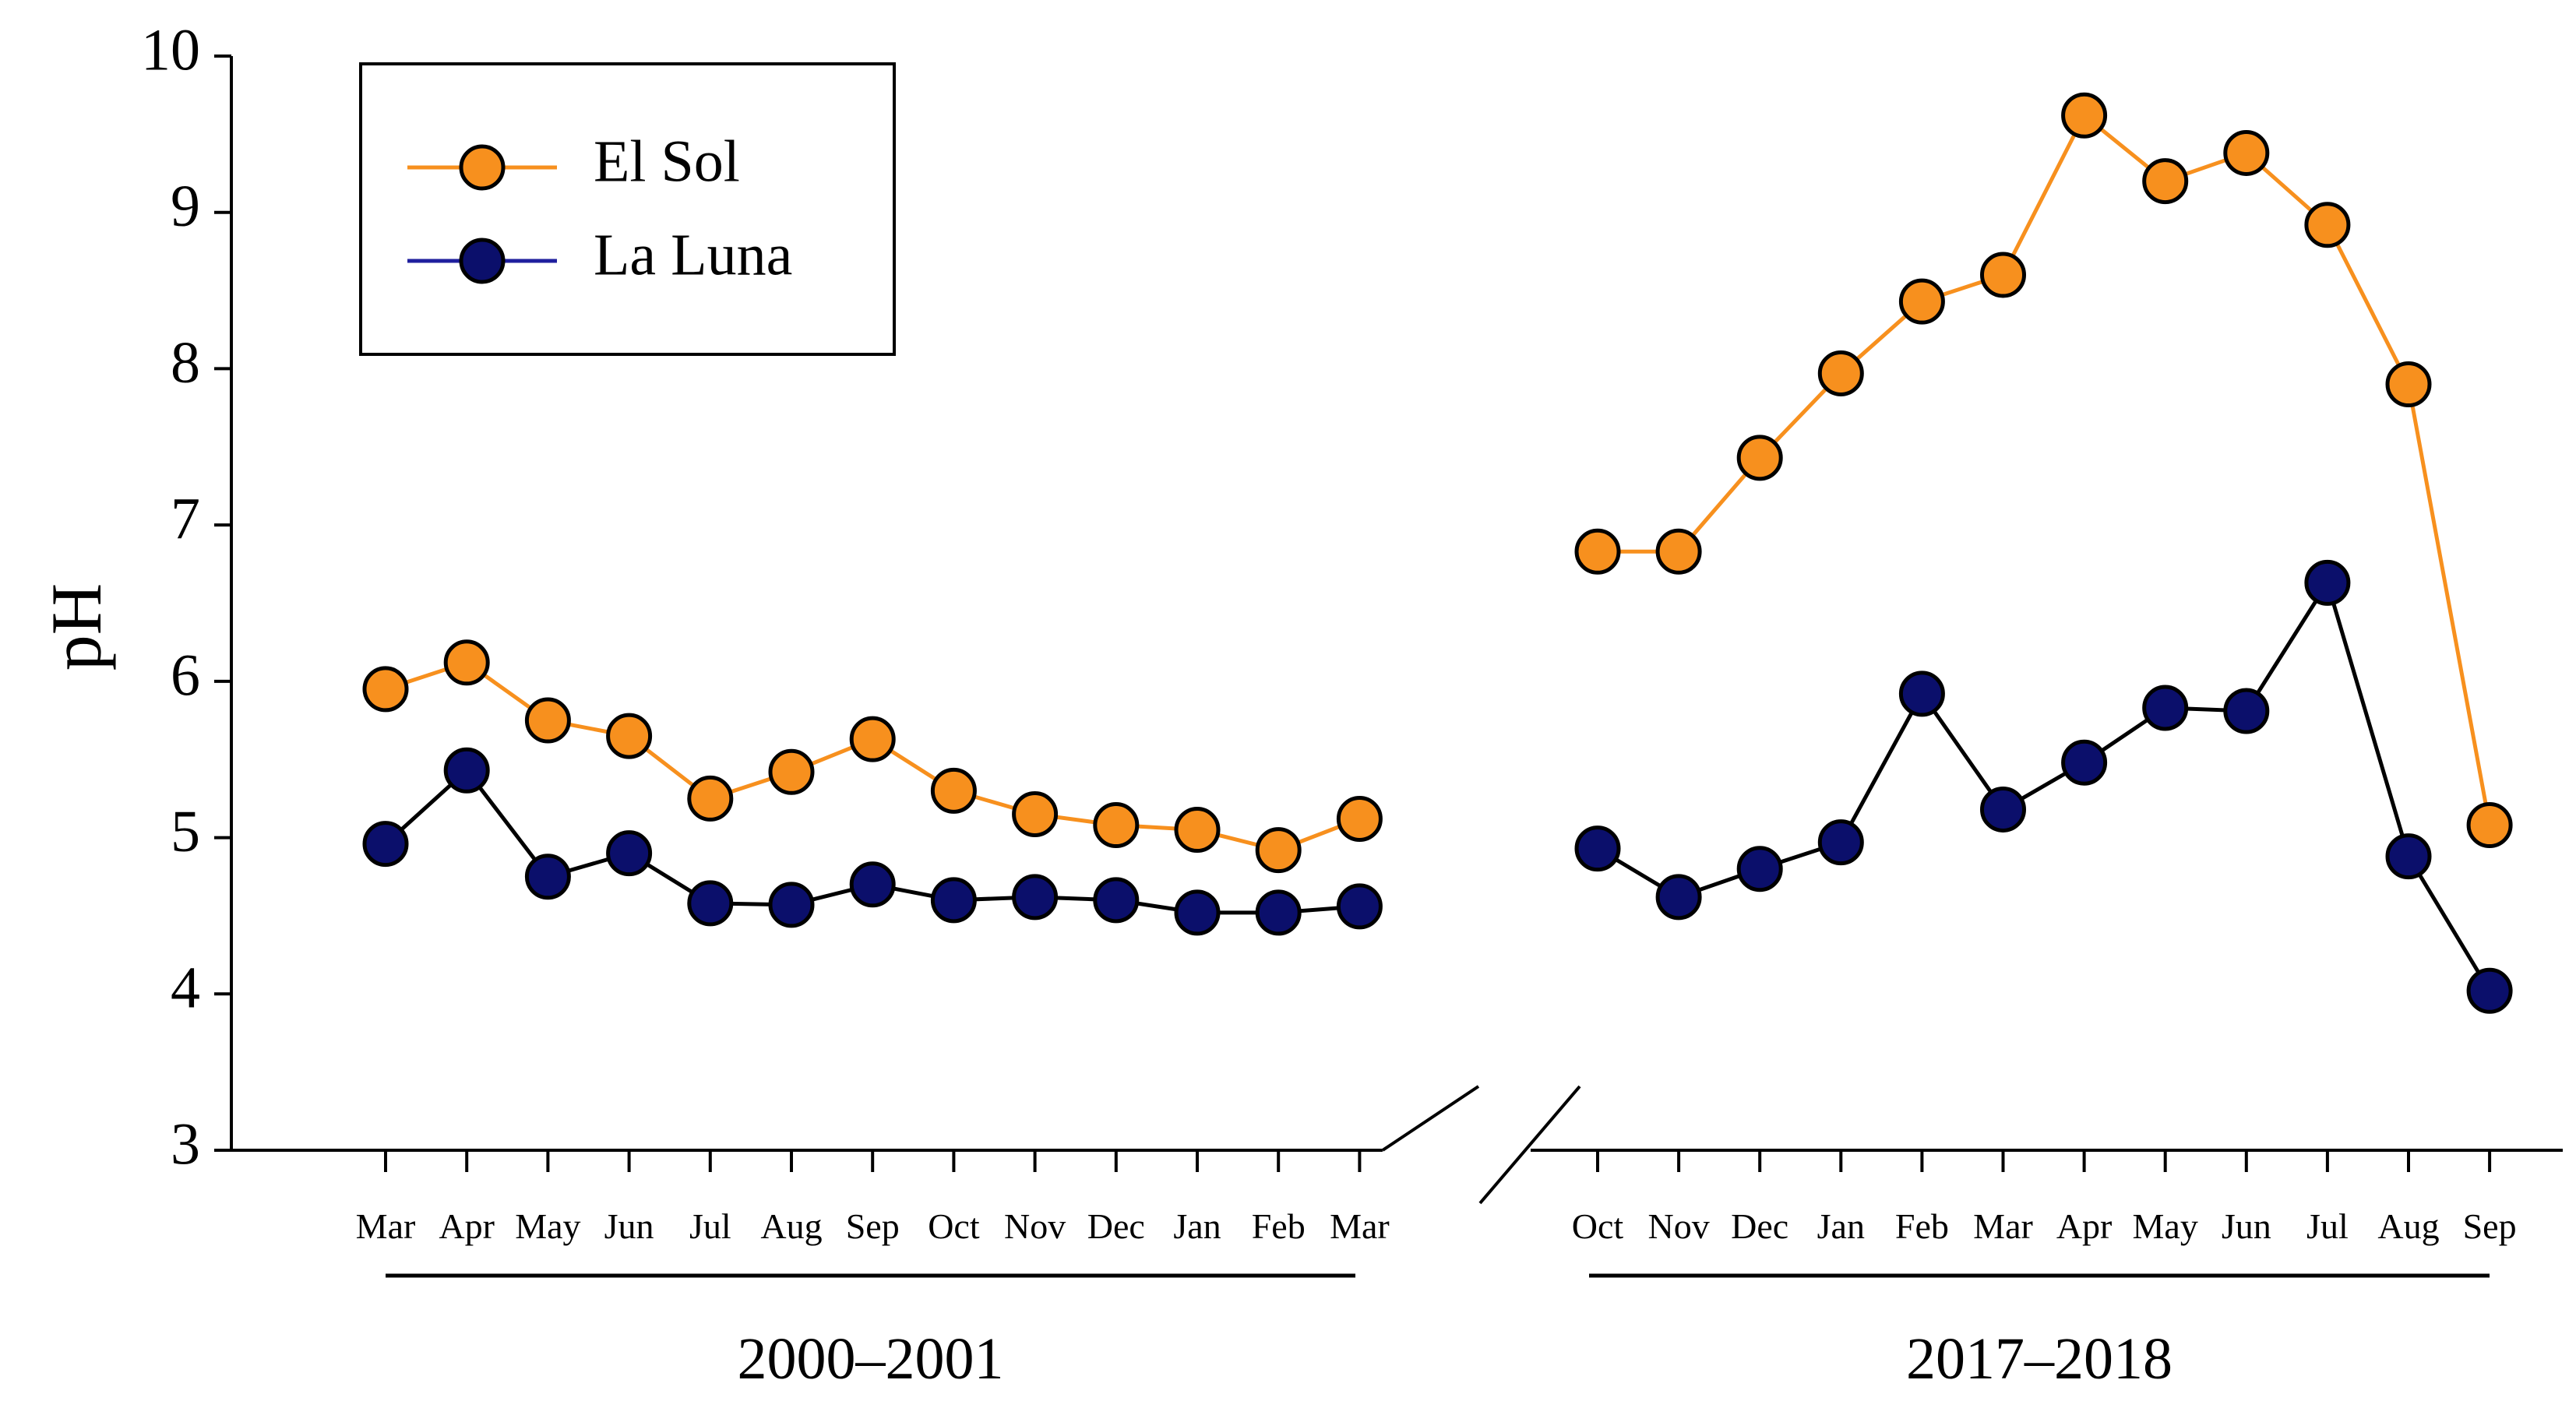 This screenshot has width=2576, height=1401. What do you see at coordinates (185, 519) in the screenshot?
I see `y-tick-label: 7` at bounding box center [185, 519].